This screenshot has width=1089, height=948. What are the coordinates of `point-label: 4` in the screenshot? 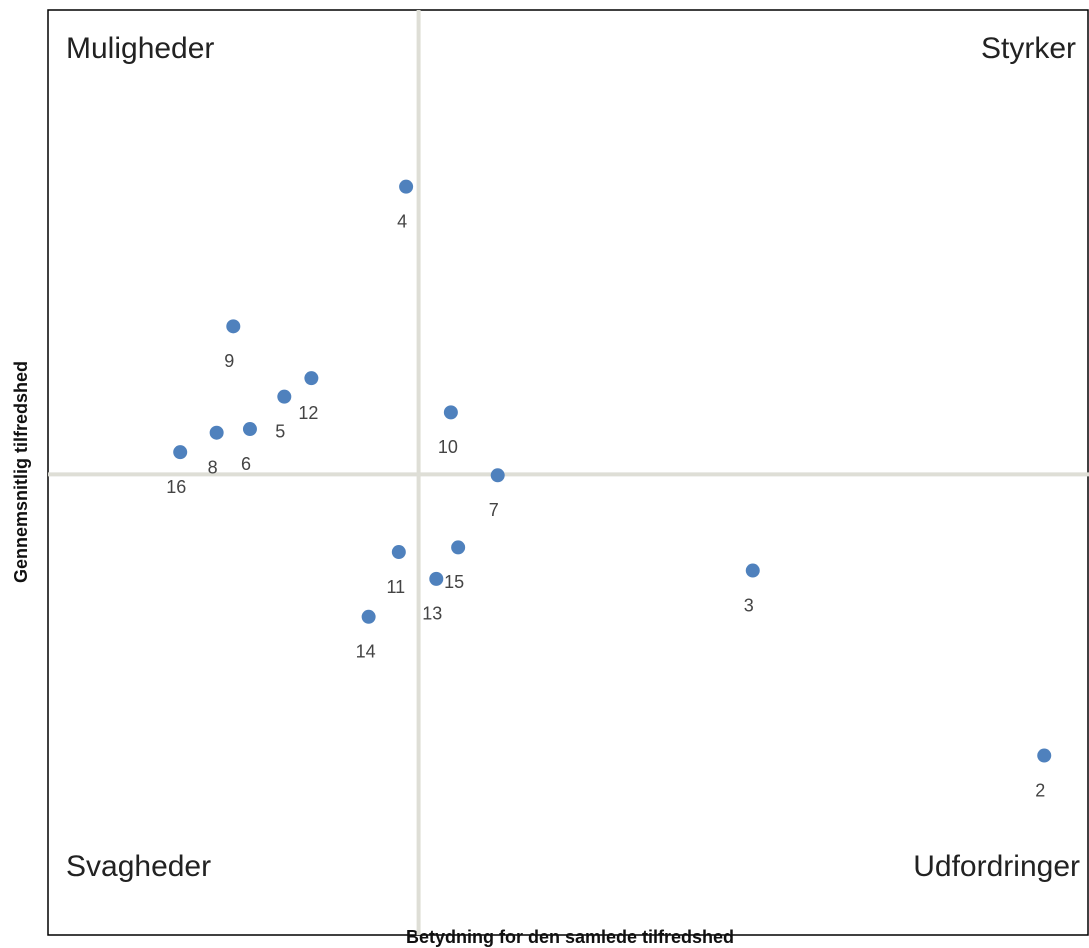 It's located at (402, 221).